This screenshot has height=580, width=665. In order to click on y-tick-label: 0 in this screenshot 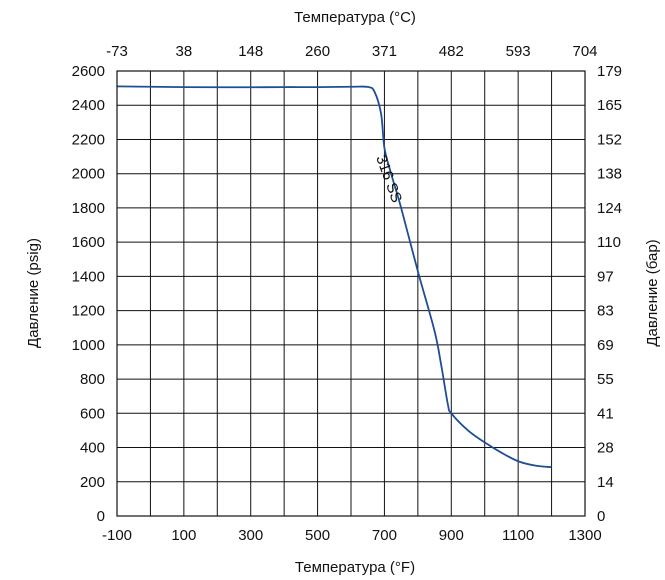, I will do `click(101, 516)`.